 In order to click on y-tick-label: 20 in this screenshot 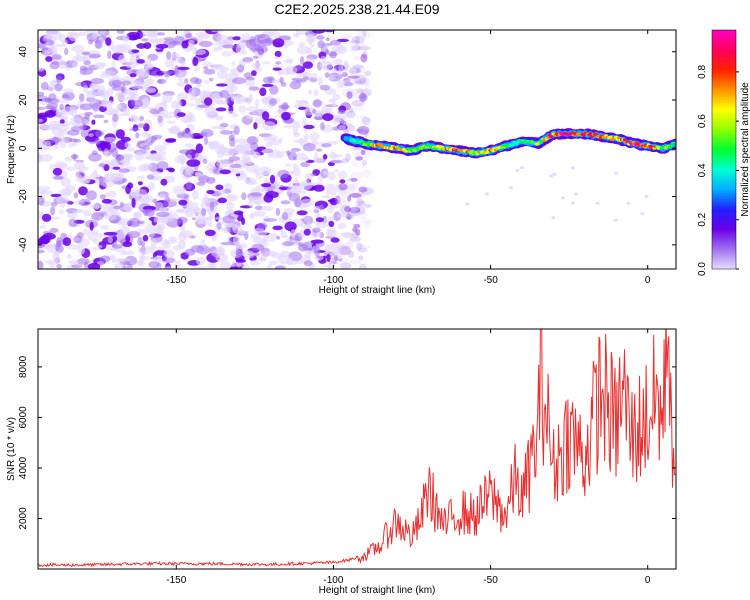, I will do `click(23, 100)`.